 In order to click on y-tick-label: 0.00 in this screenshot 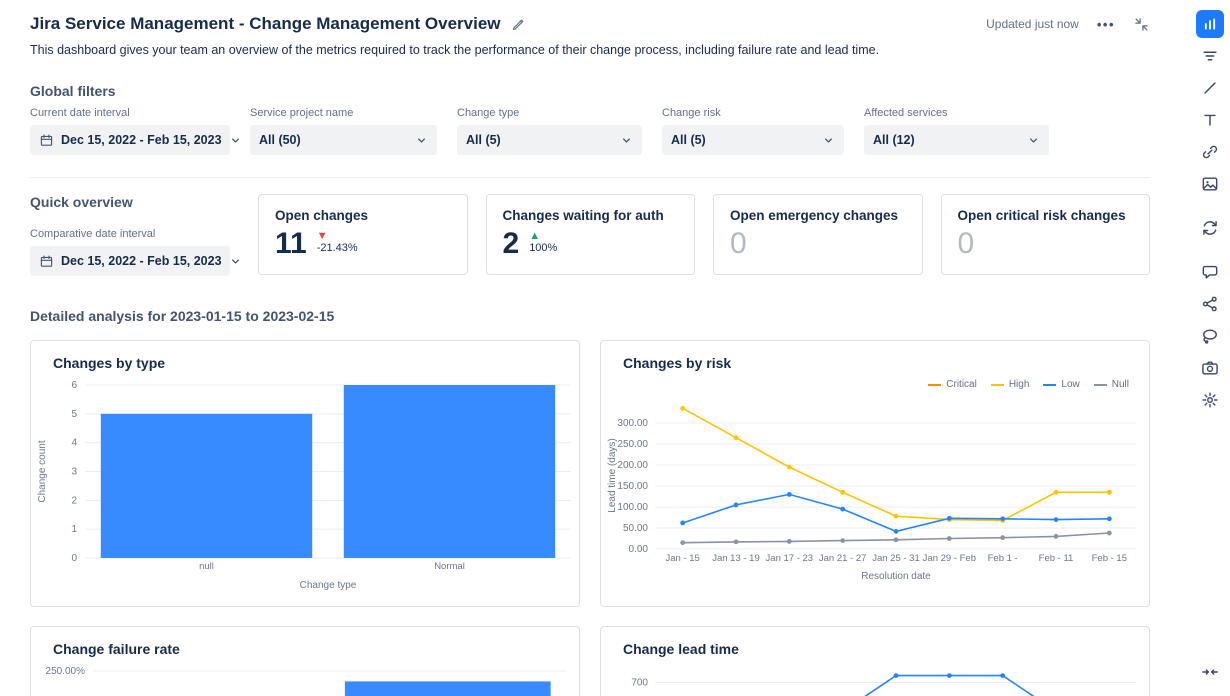, I will do `click(639, 549)`.